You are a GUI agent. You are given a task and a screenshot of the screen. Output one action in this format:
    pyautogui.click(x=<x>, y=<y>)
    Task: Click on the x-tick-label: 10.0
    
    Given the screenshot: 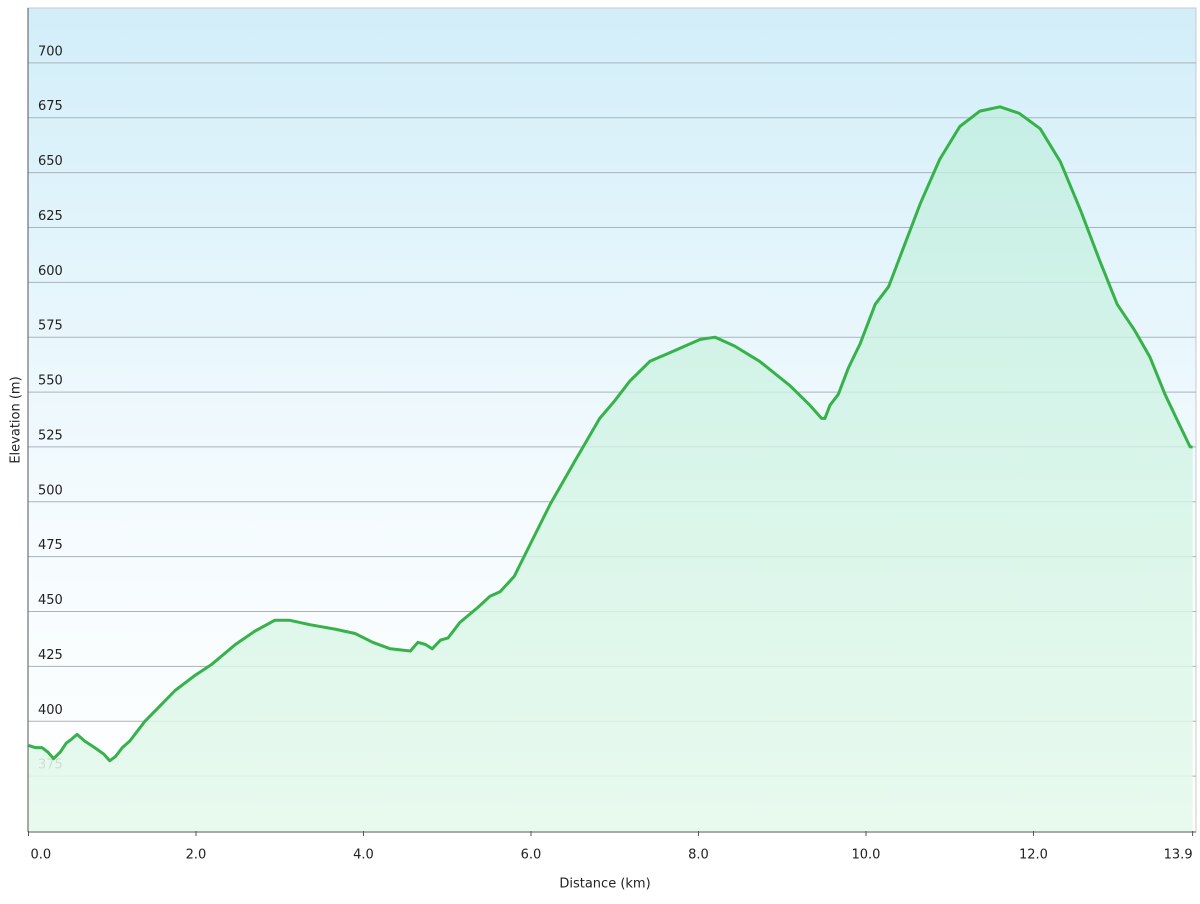 What is the action you would take?
    pyautogui.click(x=866, y=855)
    